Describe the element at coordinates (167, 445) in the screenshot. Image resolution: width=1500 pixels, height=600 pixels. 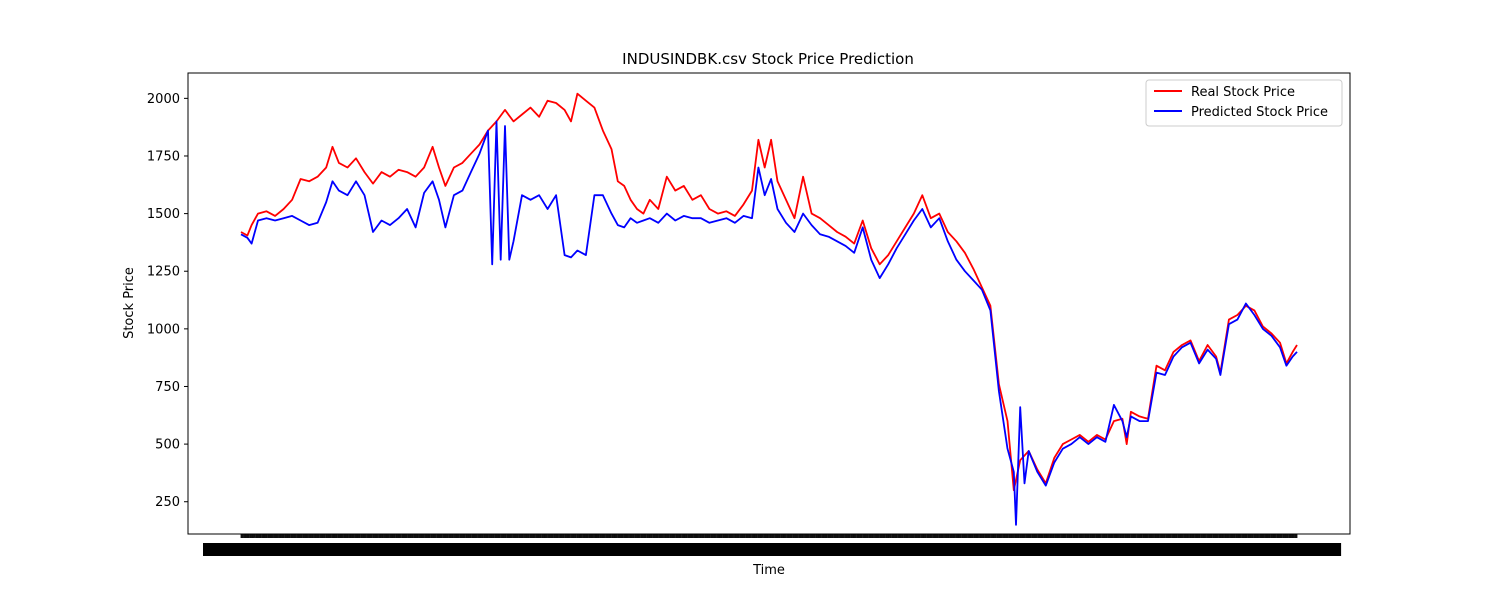
I see `y-tick-label: 500` at that location.